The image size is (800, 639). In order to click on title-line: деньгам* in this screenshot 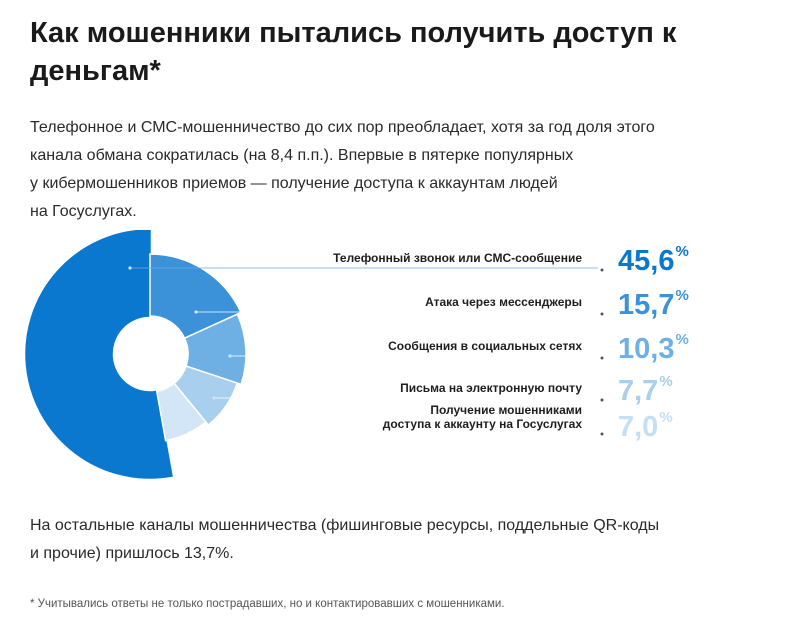, I will do `click(95, 71)`.